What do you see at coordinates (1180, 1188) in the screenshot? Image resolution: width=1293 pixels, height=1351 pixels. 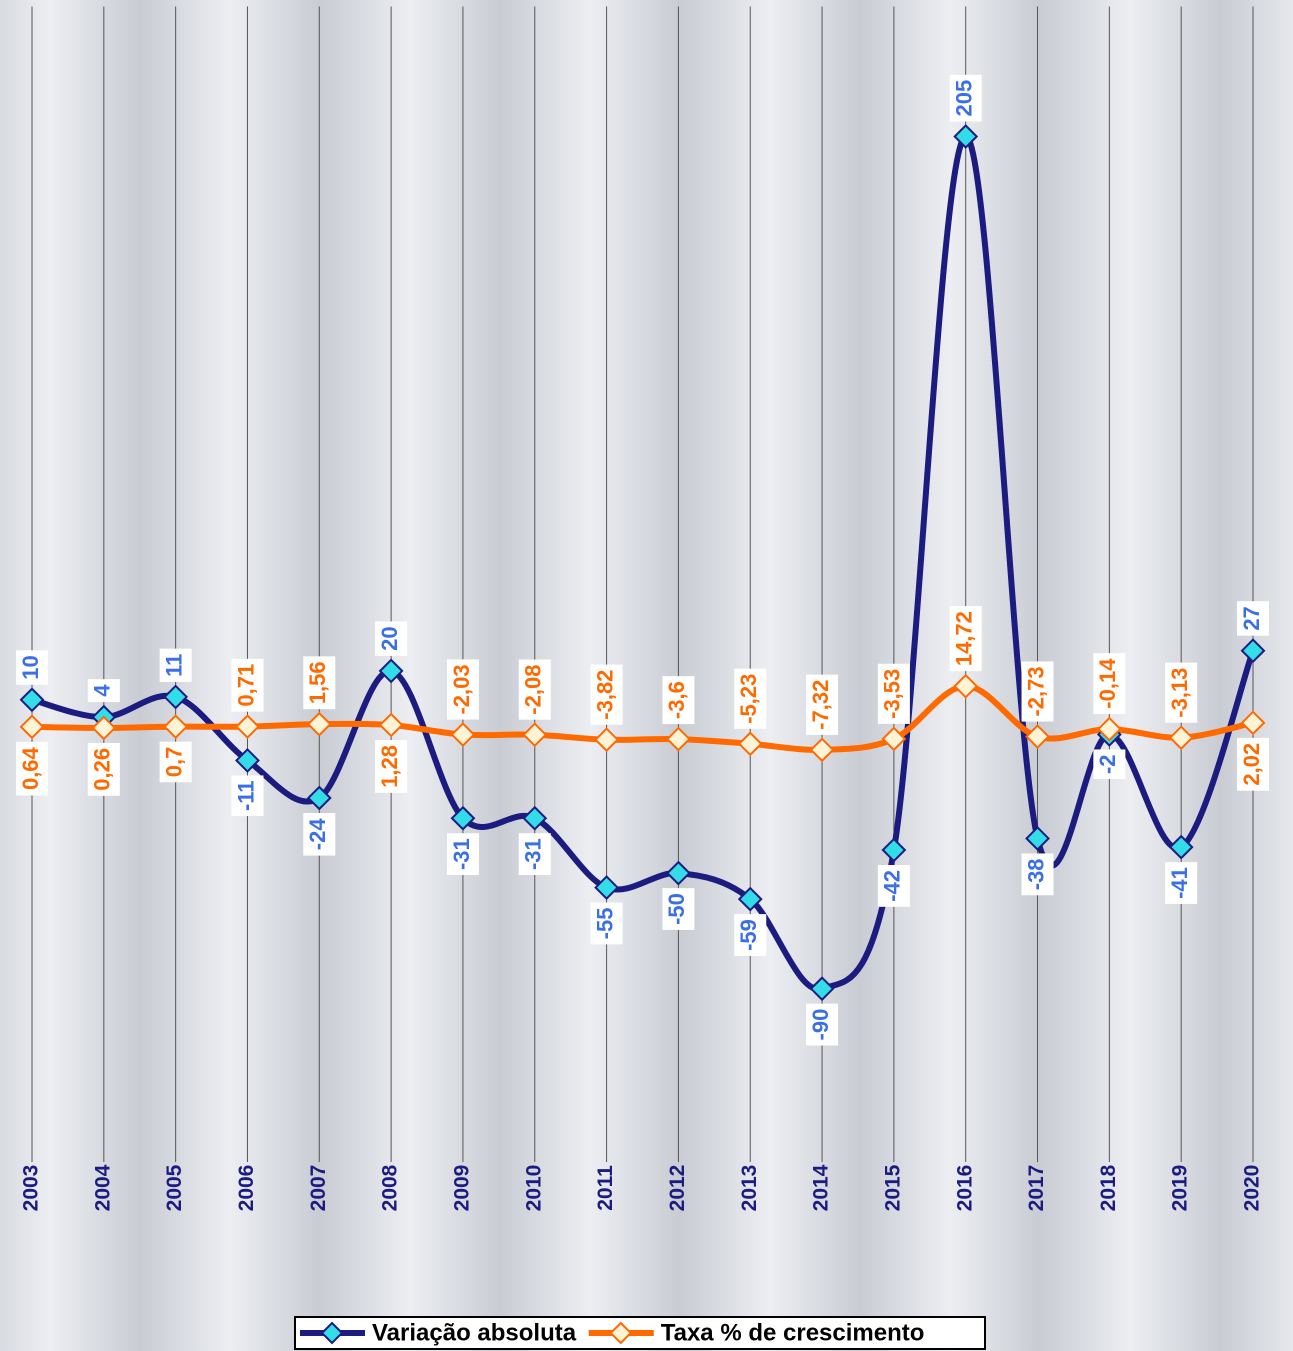 I see `x-tick-label: 2019` at bounding box center [1180, 1188].